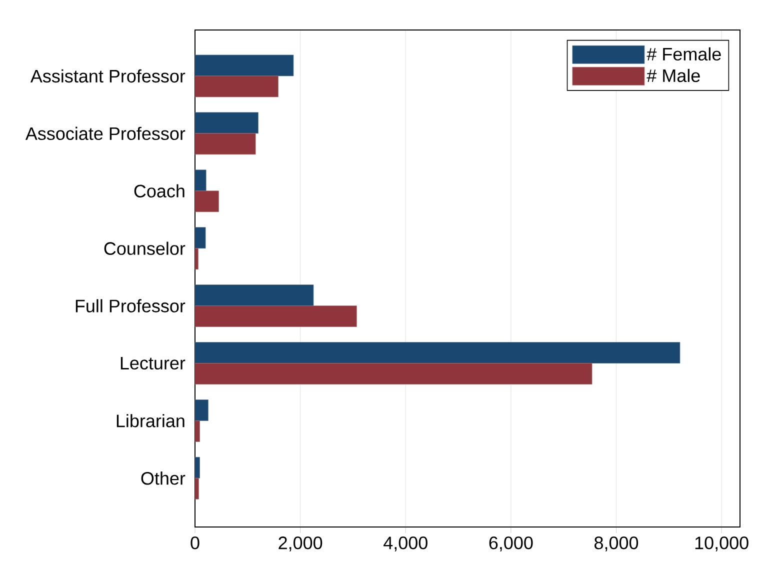 The width and height of the screenshot is (757, 575). What do you see at coordinates (163, 478) in the screenshot?
I see `y-tick-label: Other` at bounding box center [163, 478].